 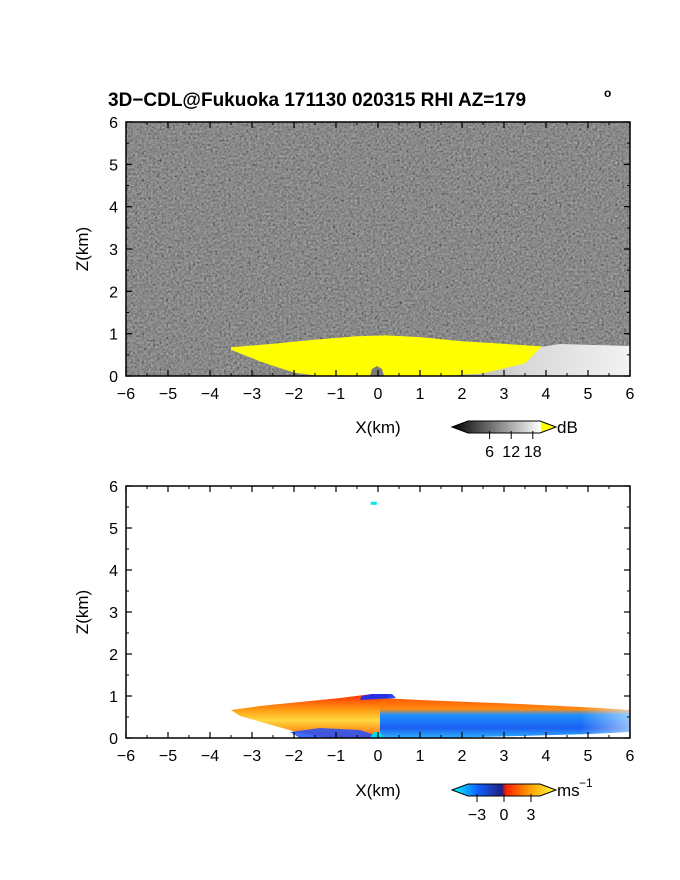 What do you see at coordinates (514, 439) in the screenshot?
I see `reflectivity-colorbar: dB 6 12 18` at bounding box center [514, 439].